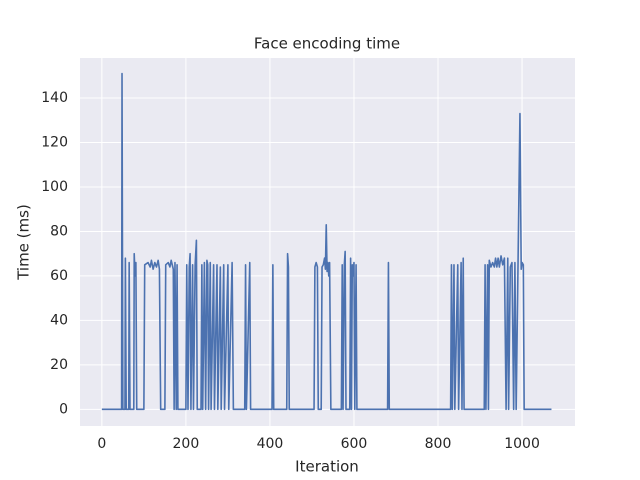 The image size is (640, 480). What do you see at coordinates (186, 444) in the screenshot?
I see `x-tick-label: 200` at bounding box center [186, 444].